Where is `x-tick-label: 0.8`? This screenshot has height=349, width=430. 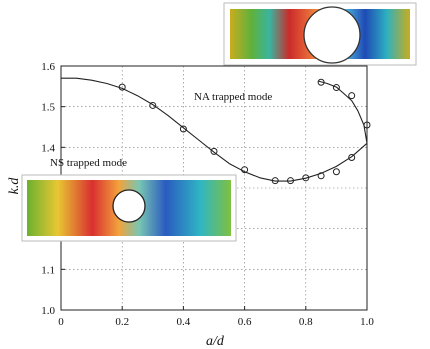 x-tick-label: 0.8 is located at coordinates (306, 322).